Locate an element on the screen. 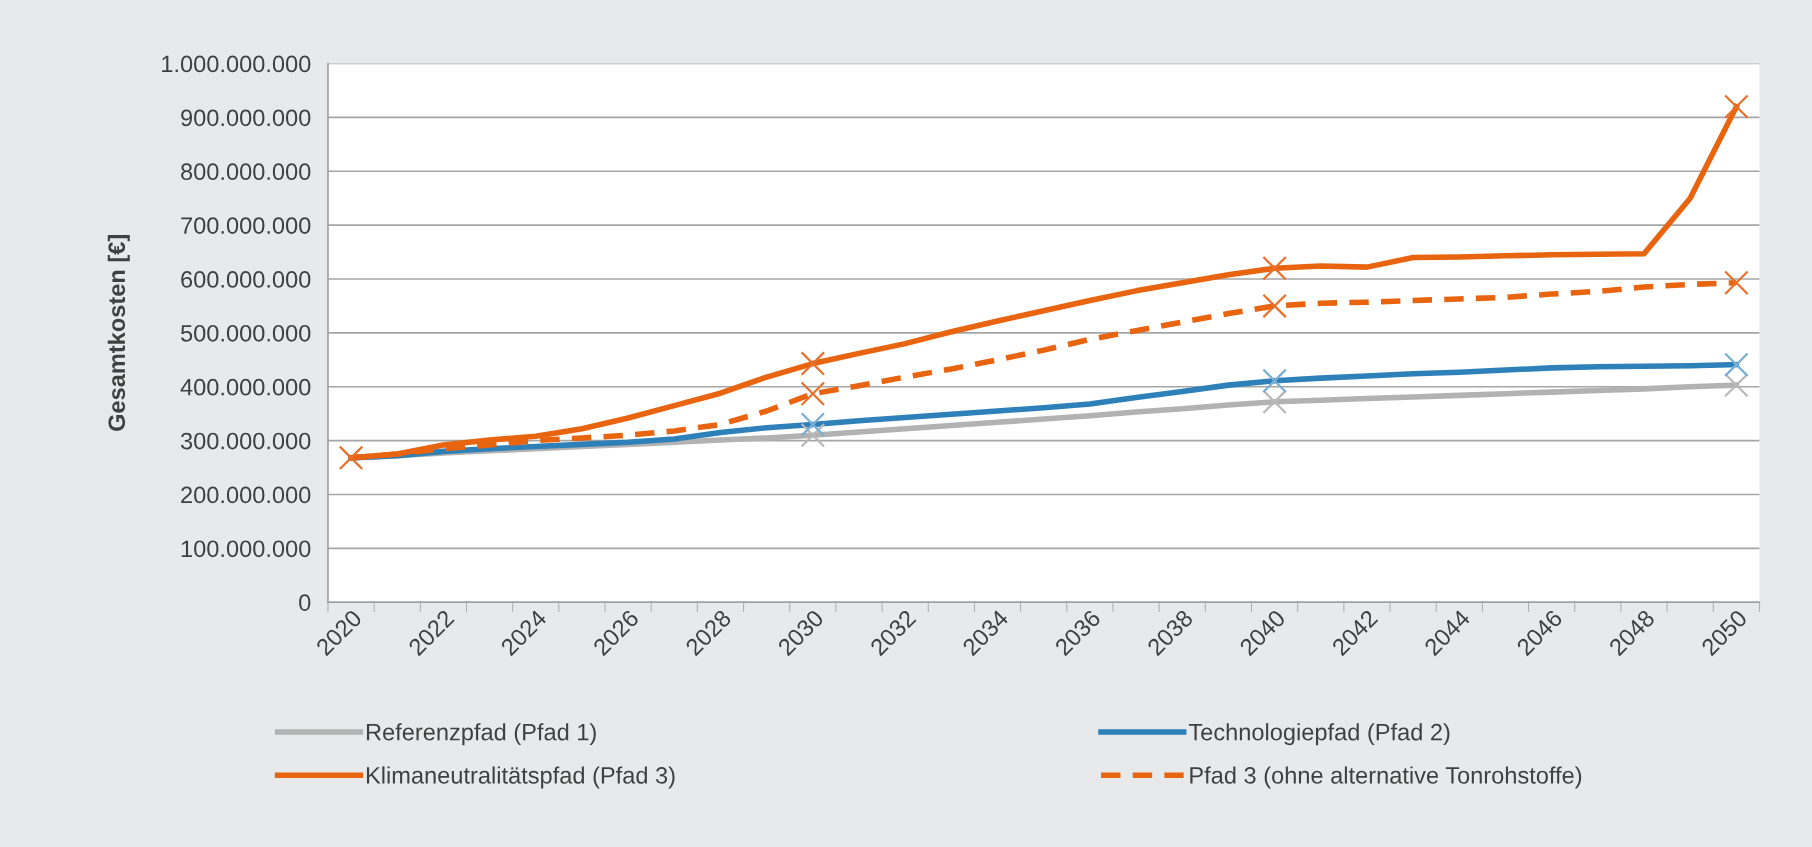 This screenshot has width=1812, height=847. legend-label: Referenzpfad (Pfad 1) is located at coordinates (481, 734).